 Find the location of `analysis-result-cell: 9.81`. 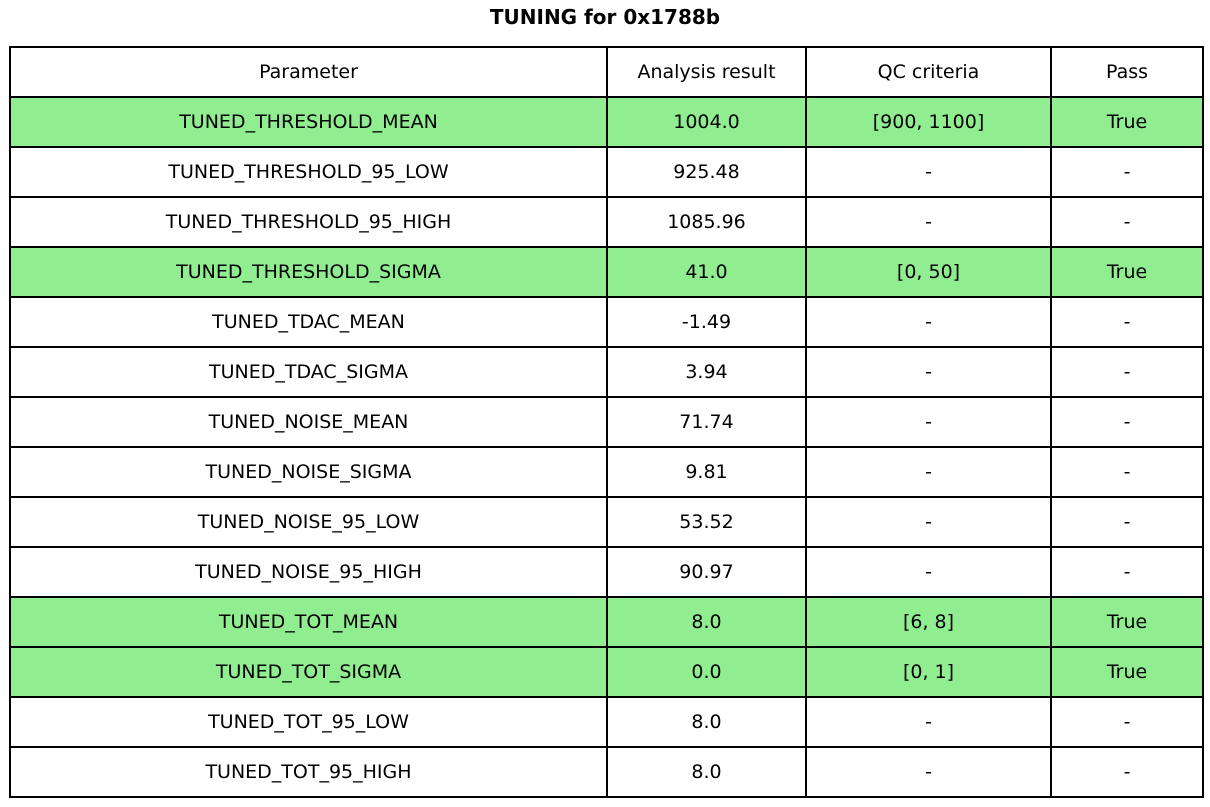

analysis-result-cell: 9.81 is located at coordinates (706, 472).